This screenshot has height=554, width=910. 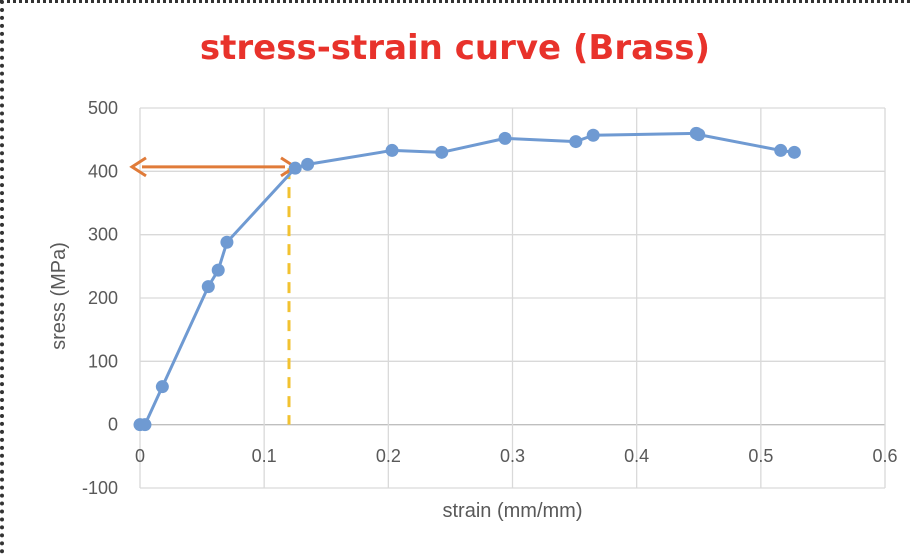 What do you see at coordinates (636, 456) in the screenshot?
I see `x-tick-label: 0.4` at bounding box center [636, 456].